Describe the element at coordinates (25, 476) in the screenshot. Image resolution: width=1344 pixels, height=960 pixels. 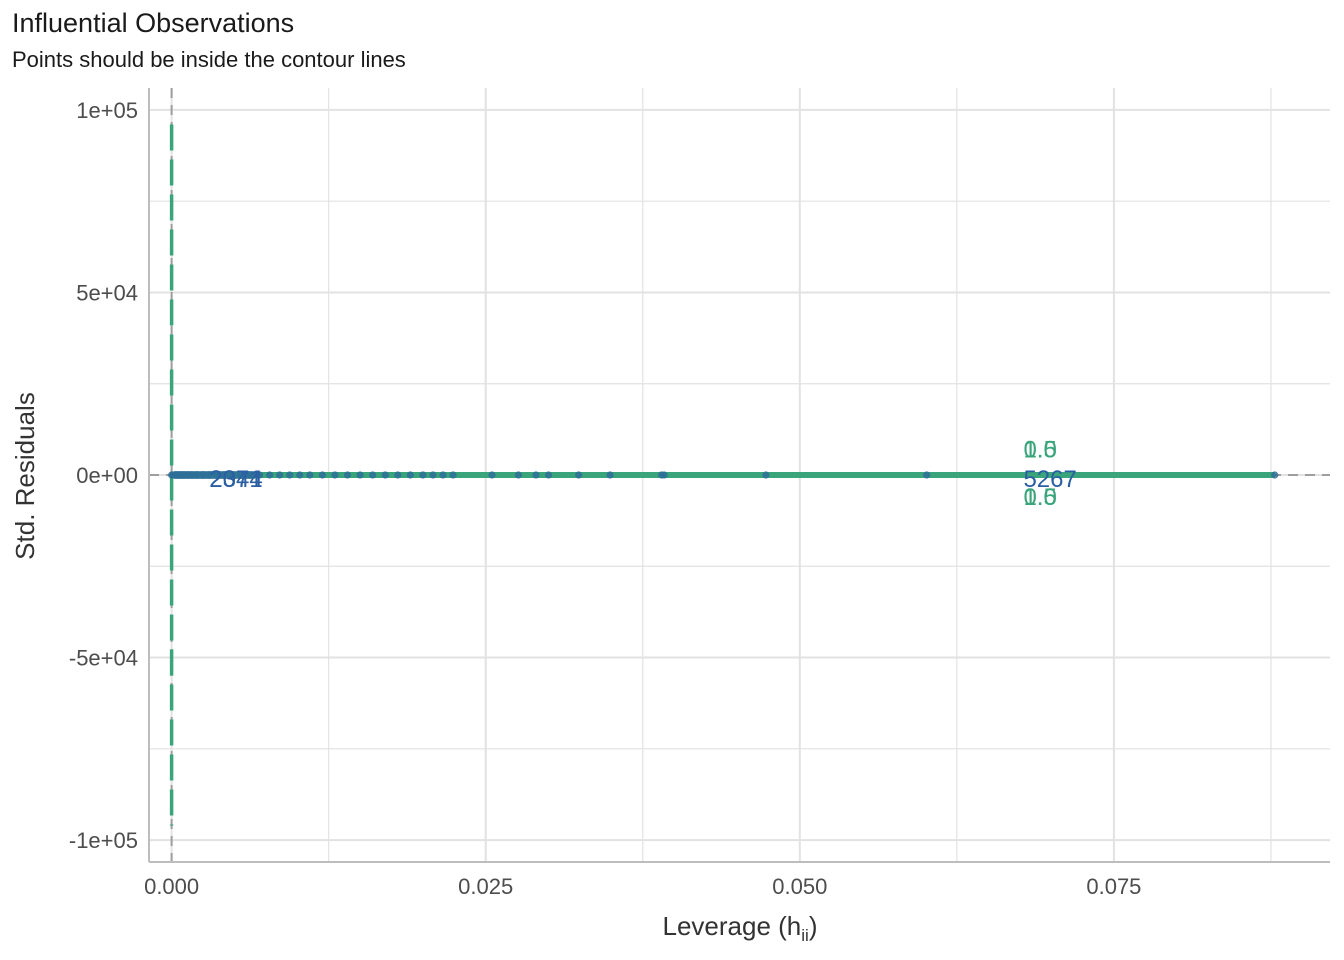
I see `y-axis-title: Std. Residuals` at that location.